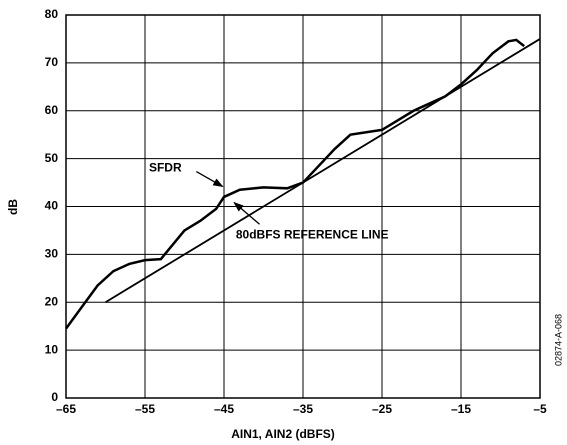  Describe the element at coordinates (224, 409) in the screenshot. I see `x-tick-label: –45` at that location.